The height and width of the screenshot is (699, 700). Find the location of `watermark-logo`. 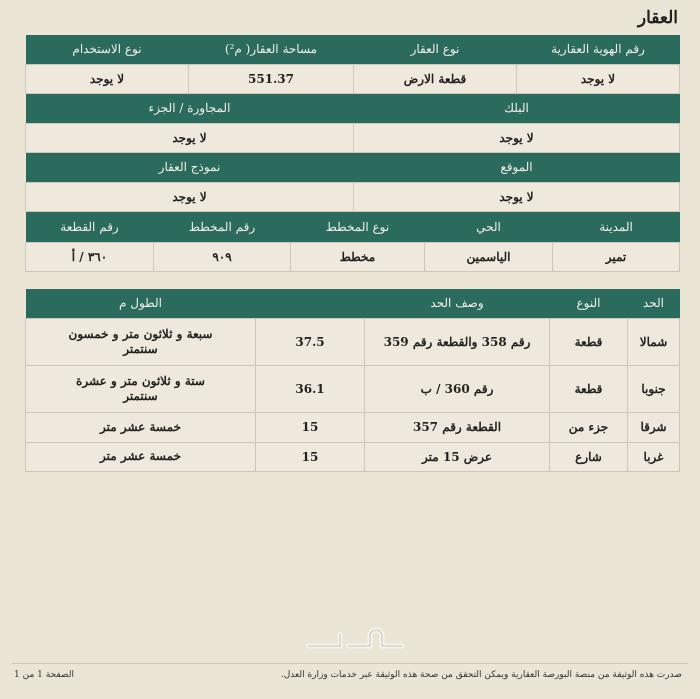

watermark-logo is located at coordinates (355, 638).